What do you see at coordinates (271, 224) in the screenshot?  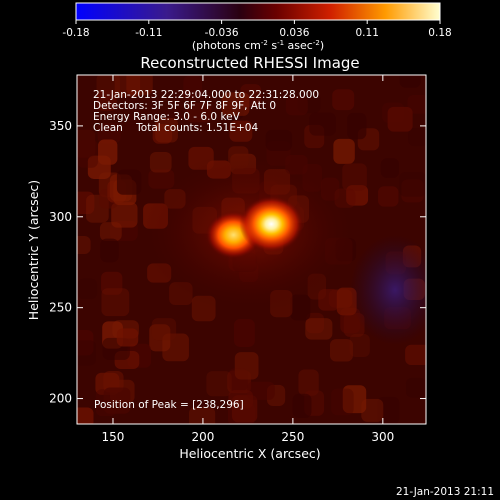 I see `source-peak` at bounding box center [271, 224].